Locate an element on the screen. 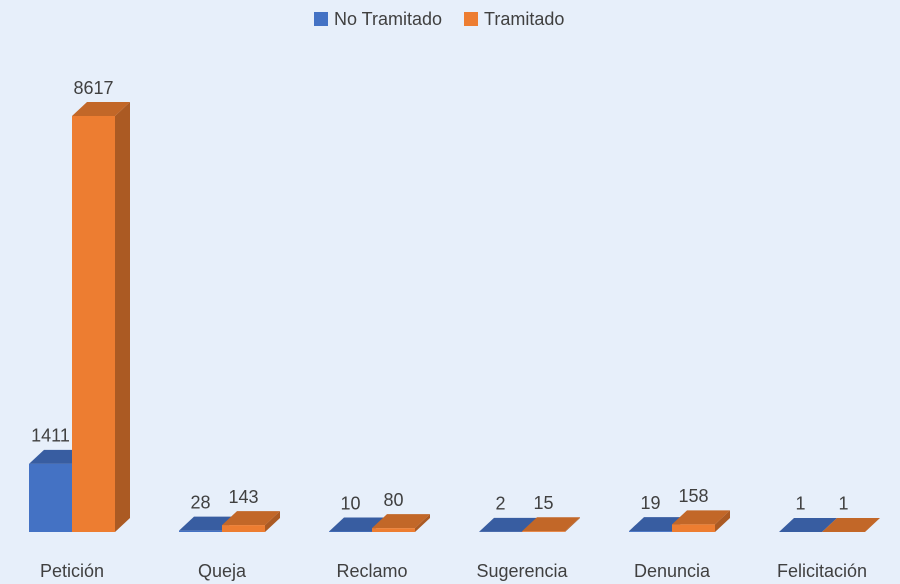  x-tick-label: Petición is located at coordinates (72, 571).